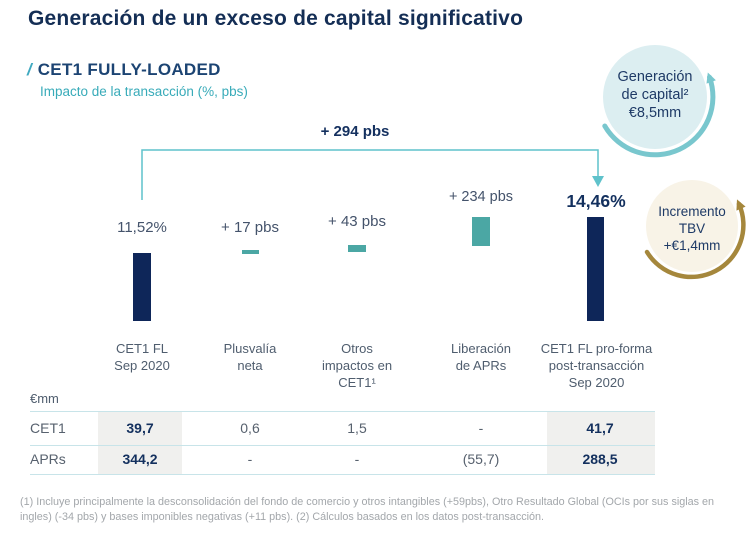 The image size is (750, 533). What do you see at coordinates (655, 77) in the screenshot?
I see `badge-line: Generación` at bounding box center [655, 77].